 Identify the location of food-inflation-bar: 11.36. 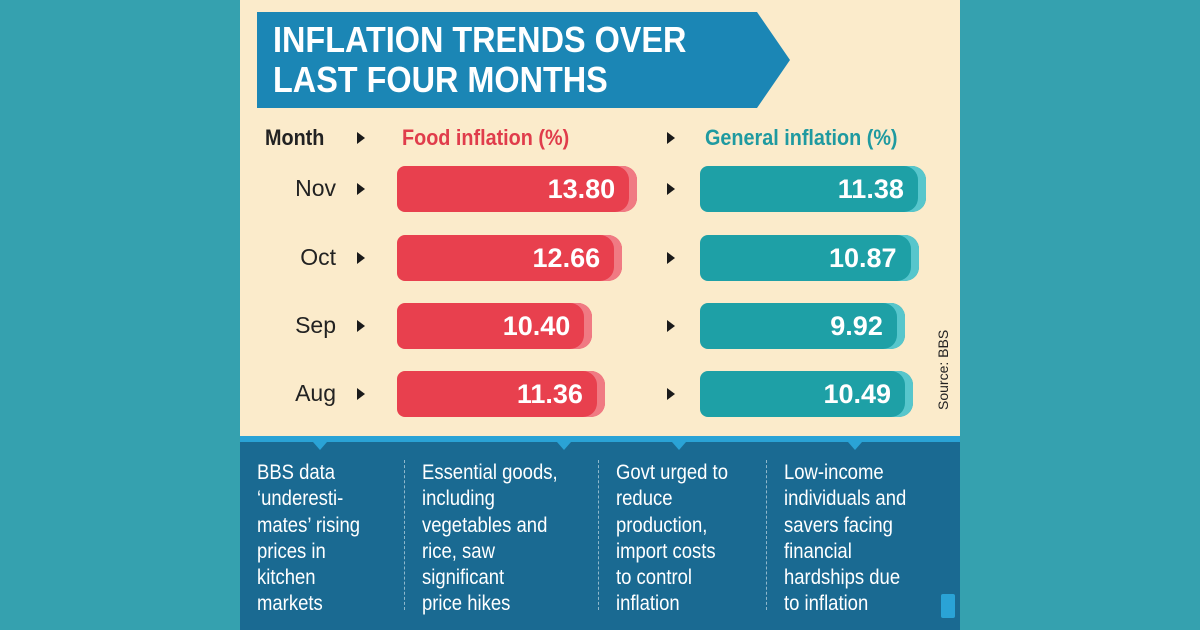
(501, 394).